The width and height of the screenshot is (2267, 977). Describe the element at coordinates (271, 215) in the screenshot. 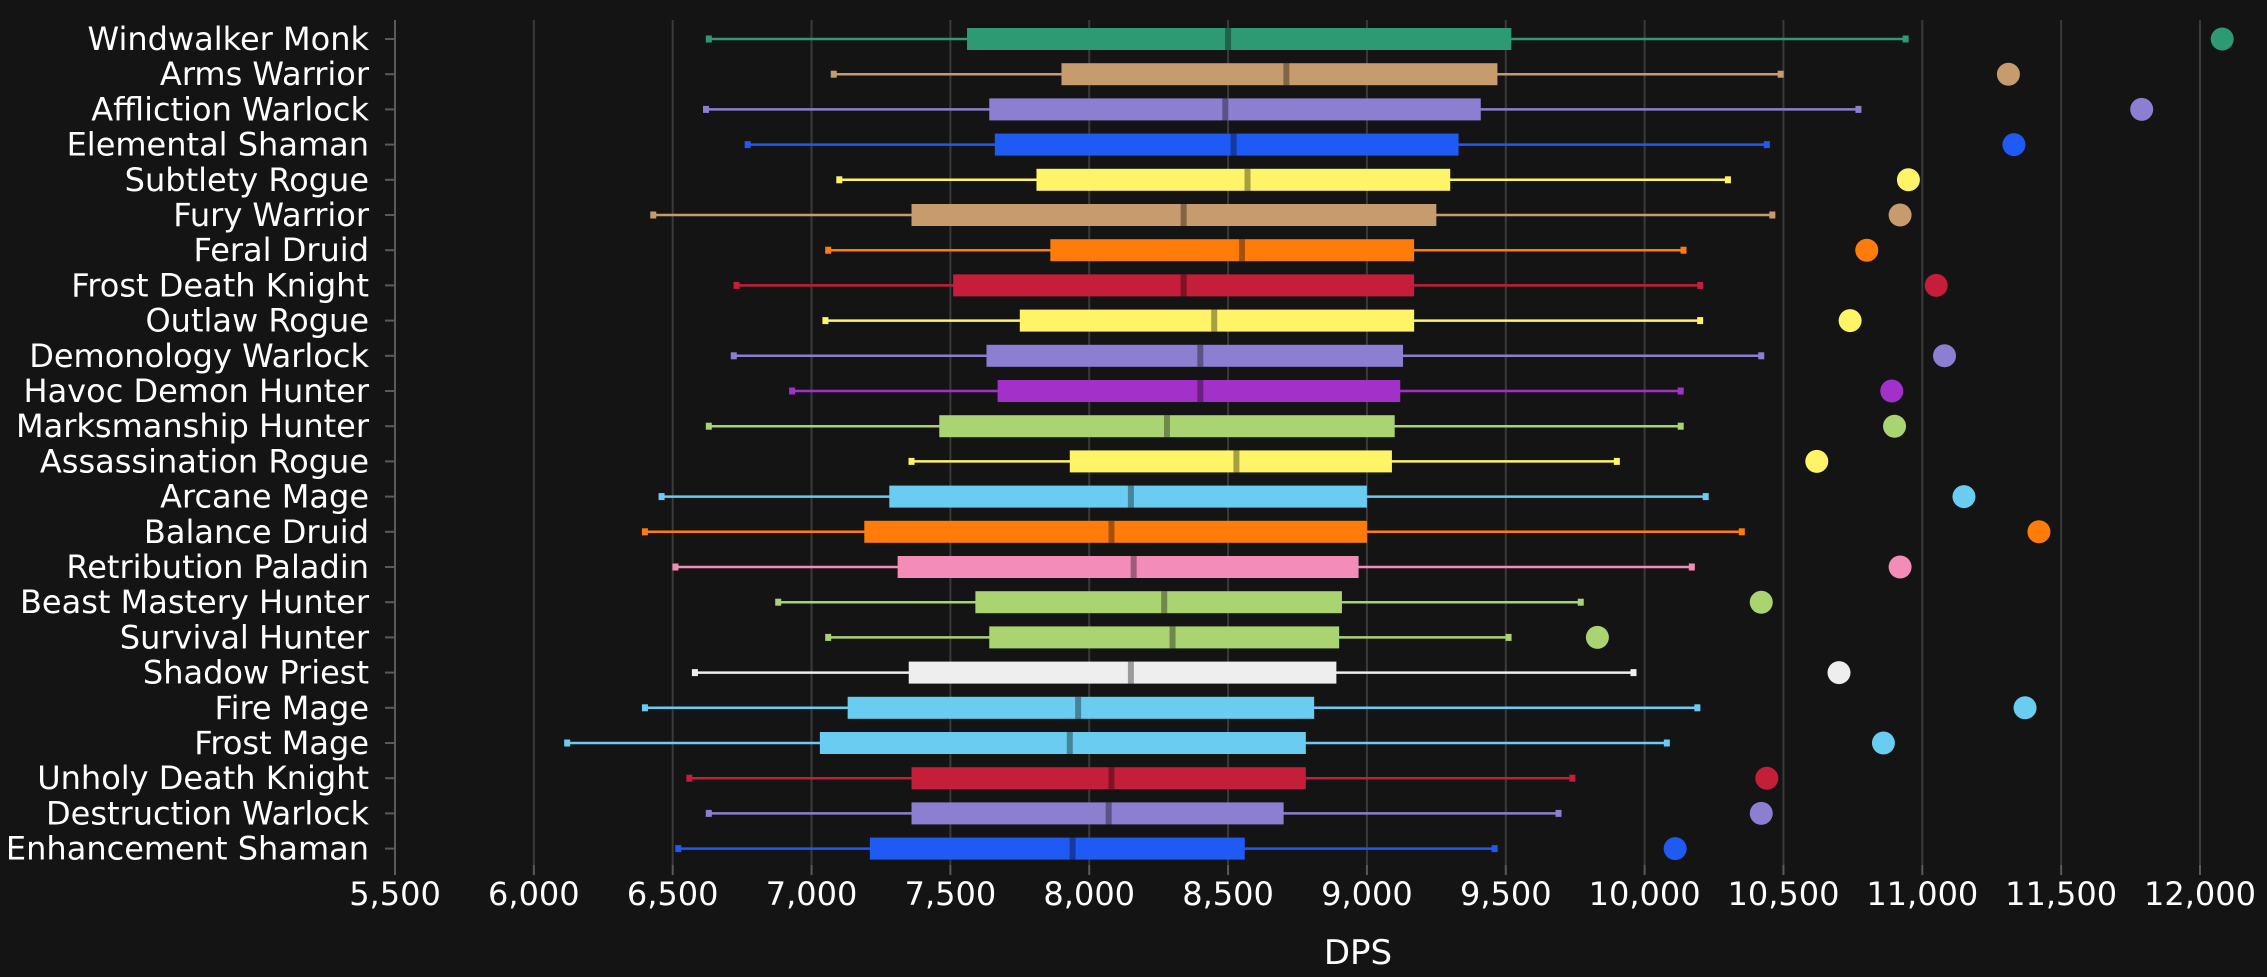

I see `category-label: Fury Warrior` at that location.